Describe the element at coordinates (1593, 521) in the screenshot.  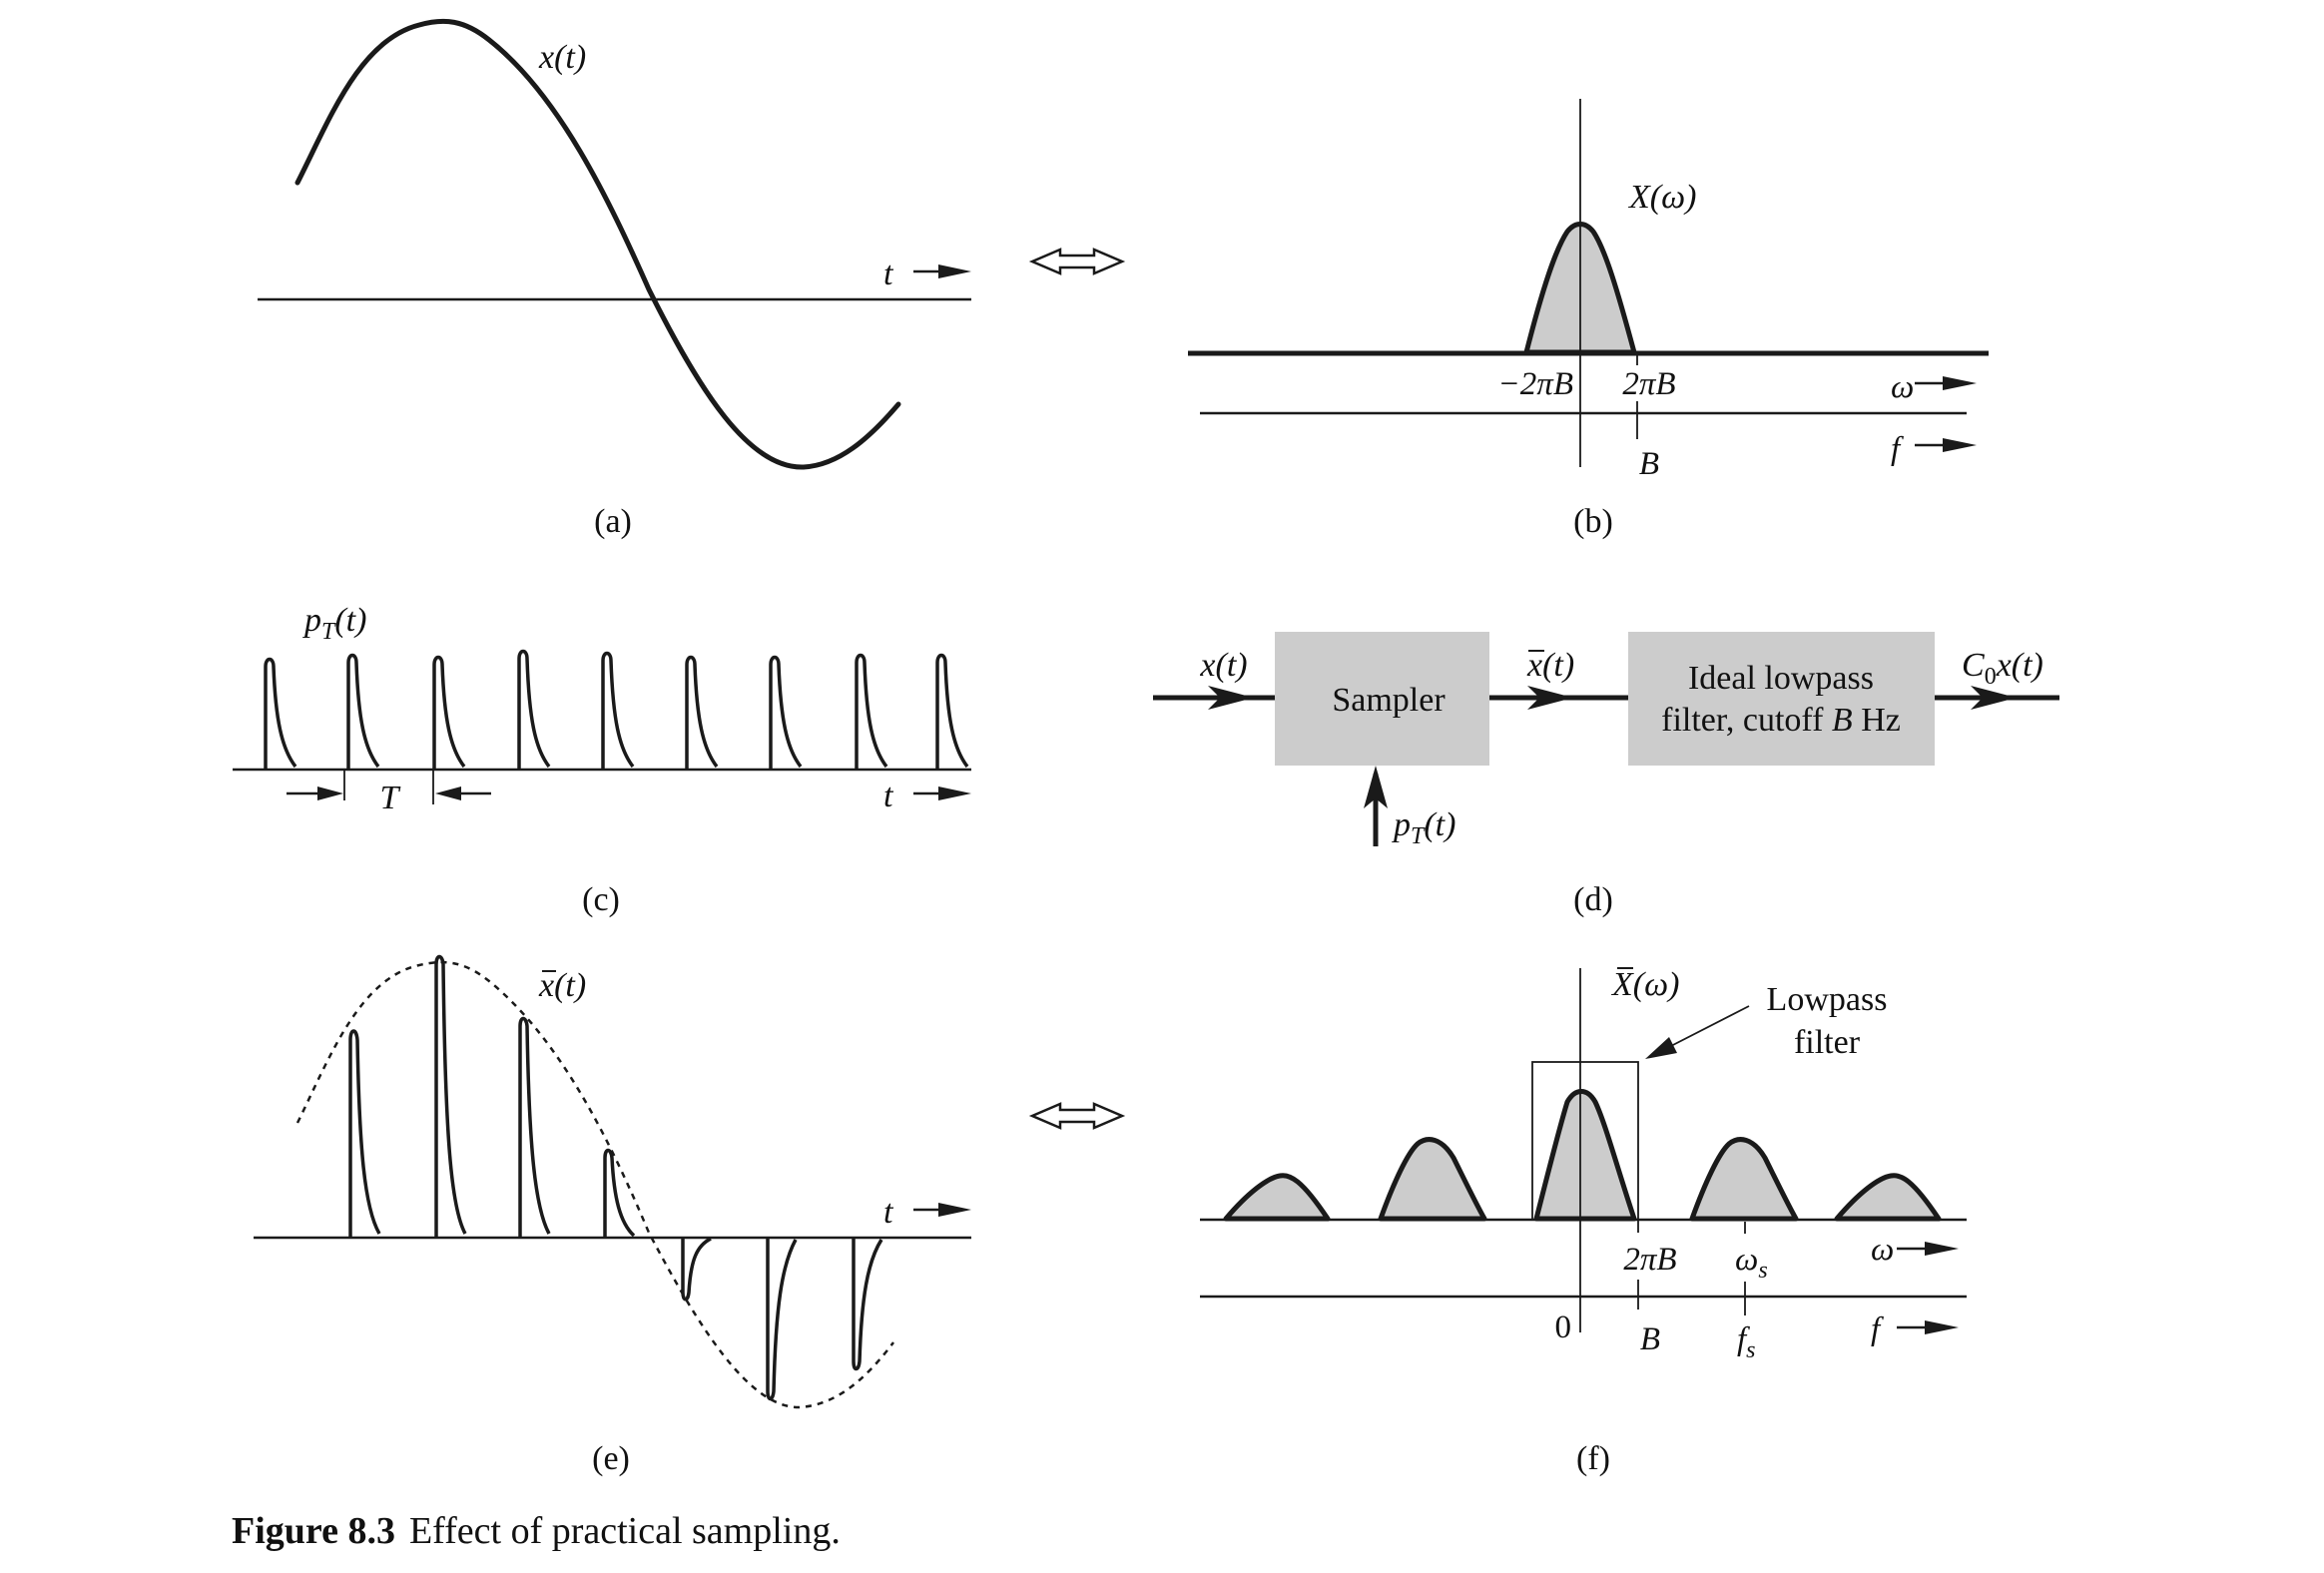
I see `panel-label: (b)` at that location.